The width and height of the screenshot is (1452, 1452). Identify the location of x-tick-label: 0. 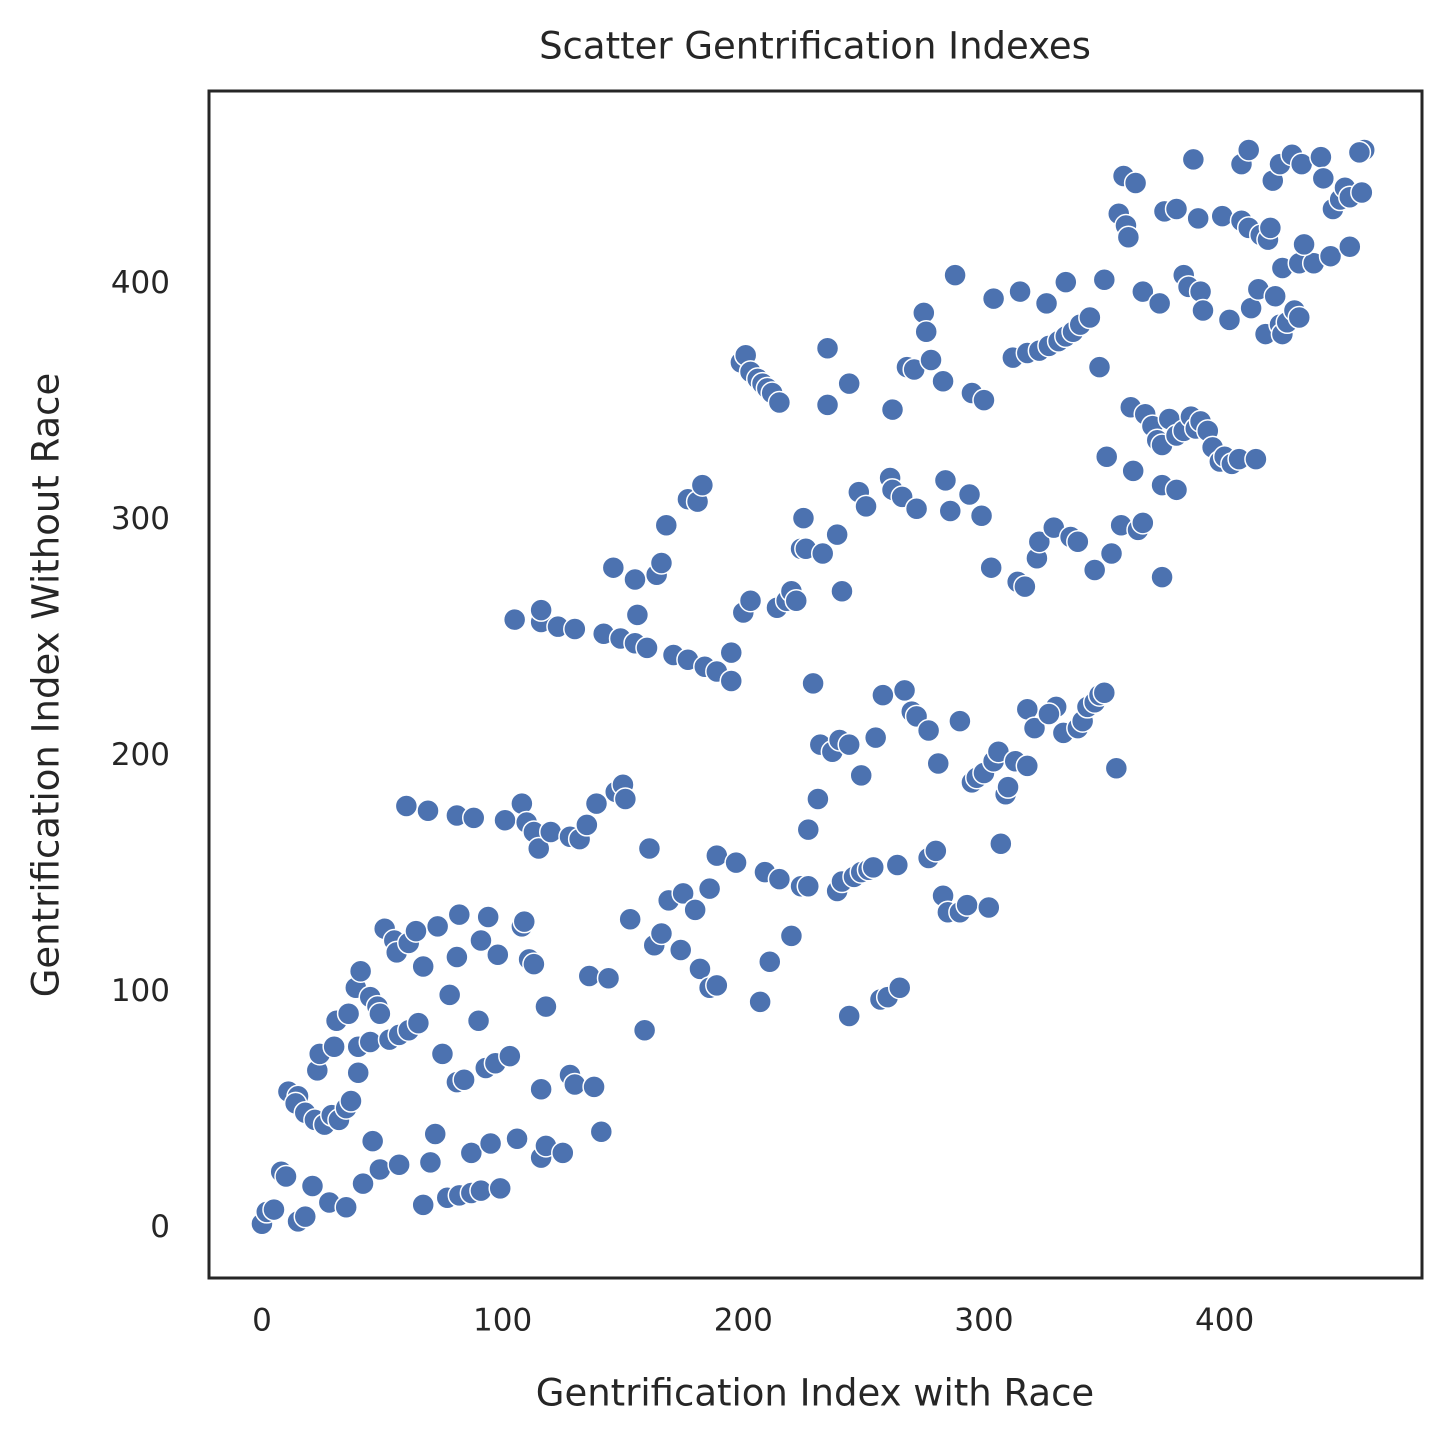
(262, 1321).